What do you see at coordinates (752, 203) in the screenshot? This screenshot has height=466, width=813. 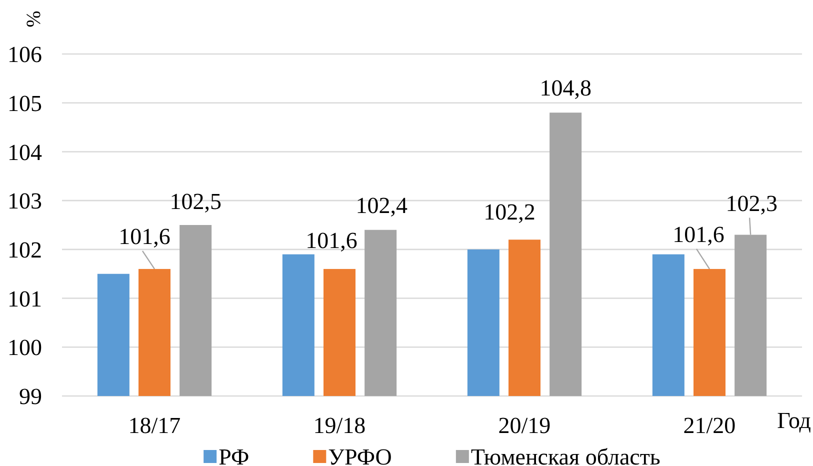 I see `data-label: 102,3` at bounding box center [752, 203].